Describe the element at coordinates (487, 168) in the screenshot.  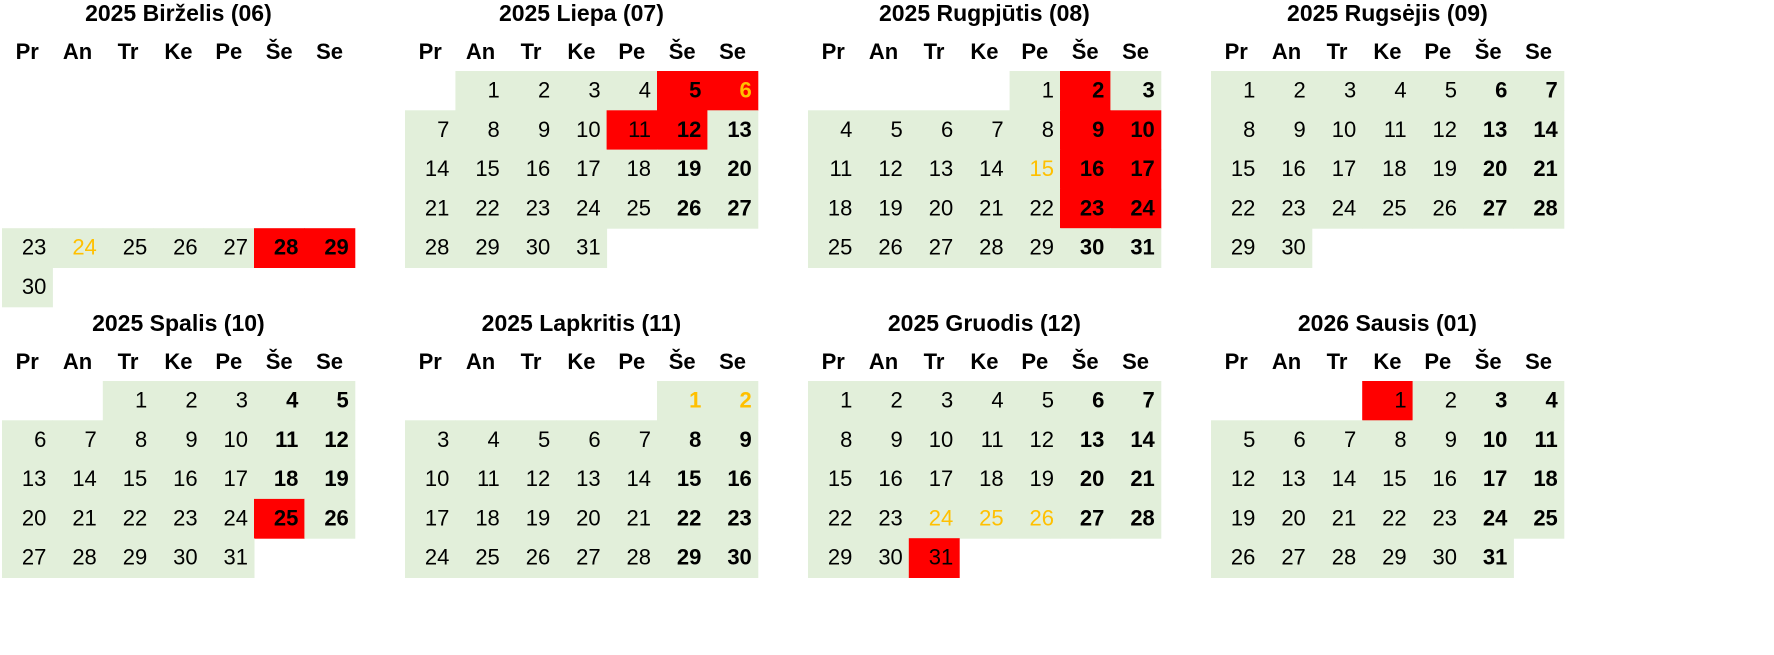
I see `day-number: 15` at that location.